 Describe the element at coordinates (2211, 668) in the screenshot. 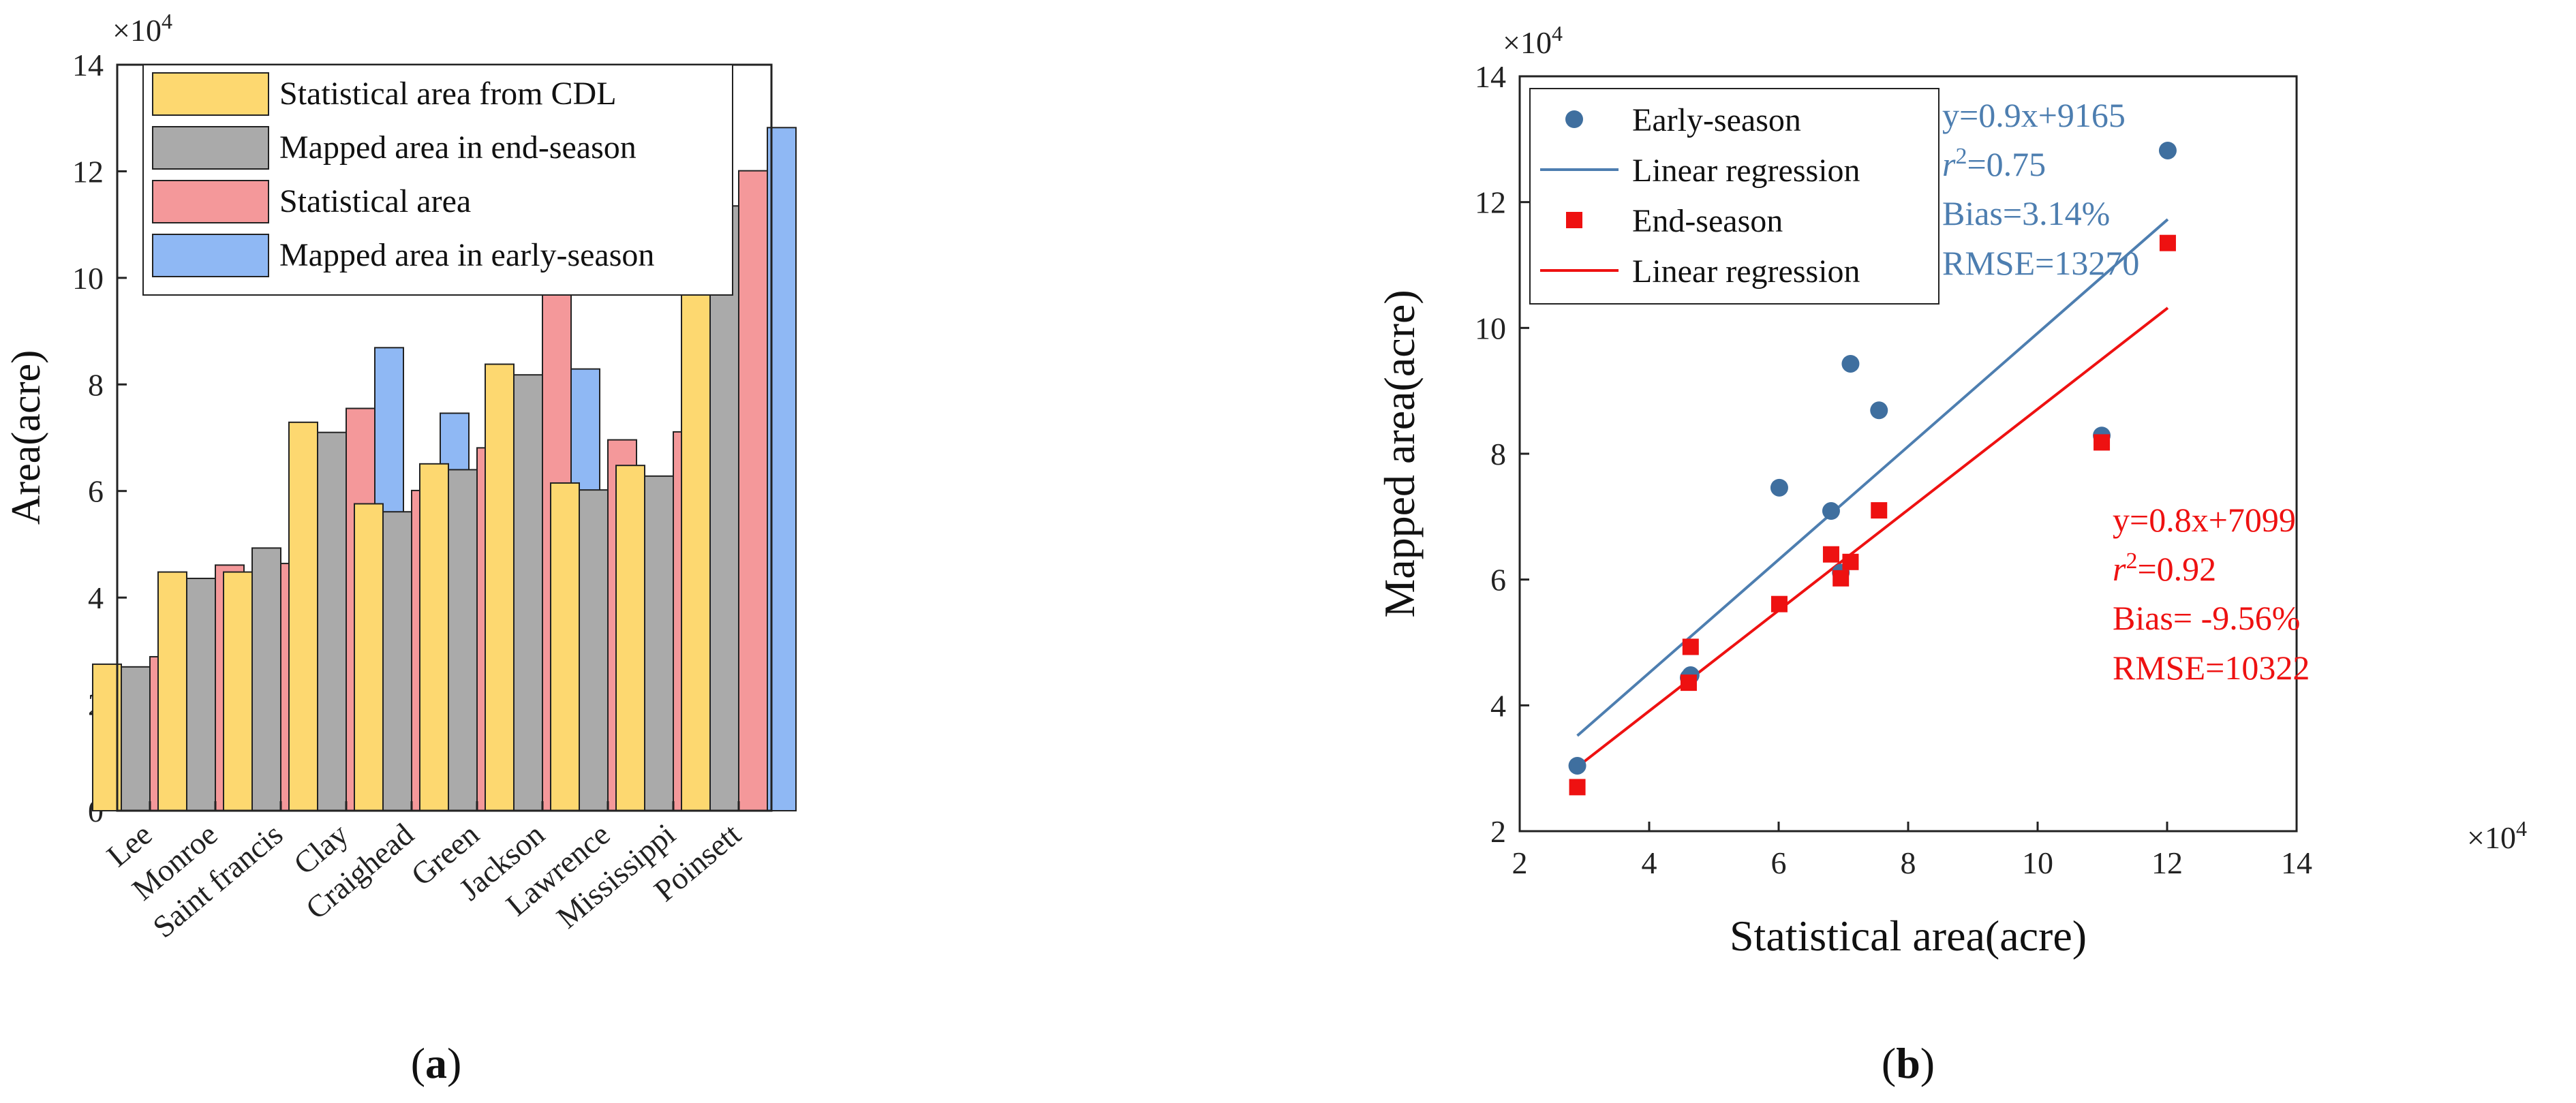

I see `end-rmse: RMSE=10322` at that location.